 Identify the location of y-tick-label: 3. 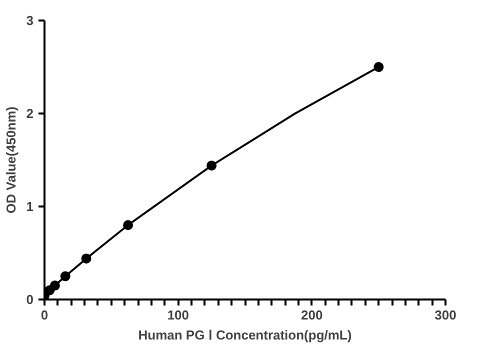
(30, 20).